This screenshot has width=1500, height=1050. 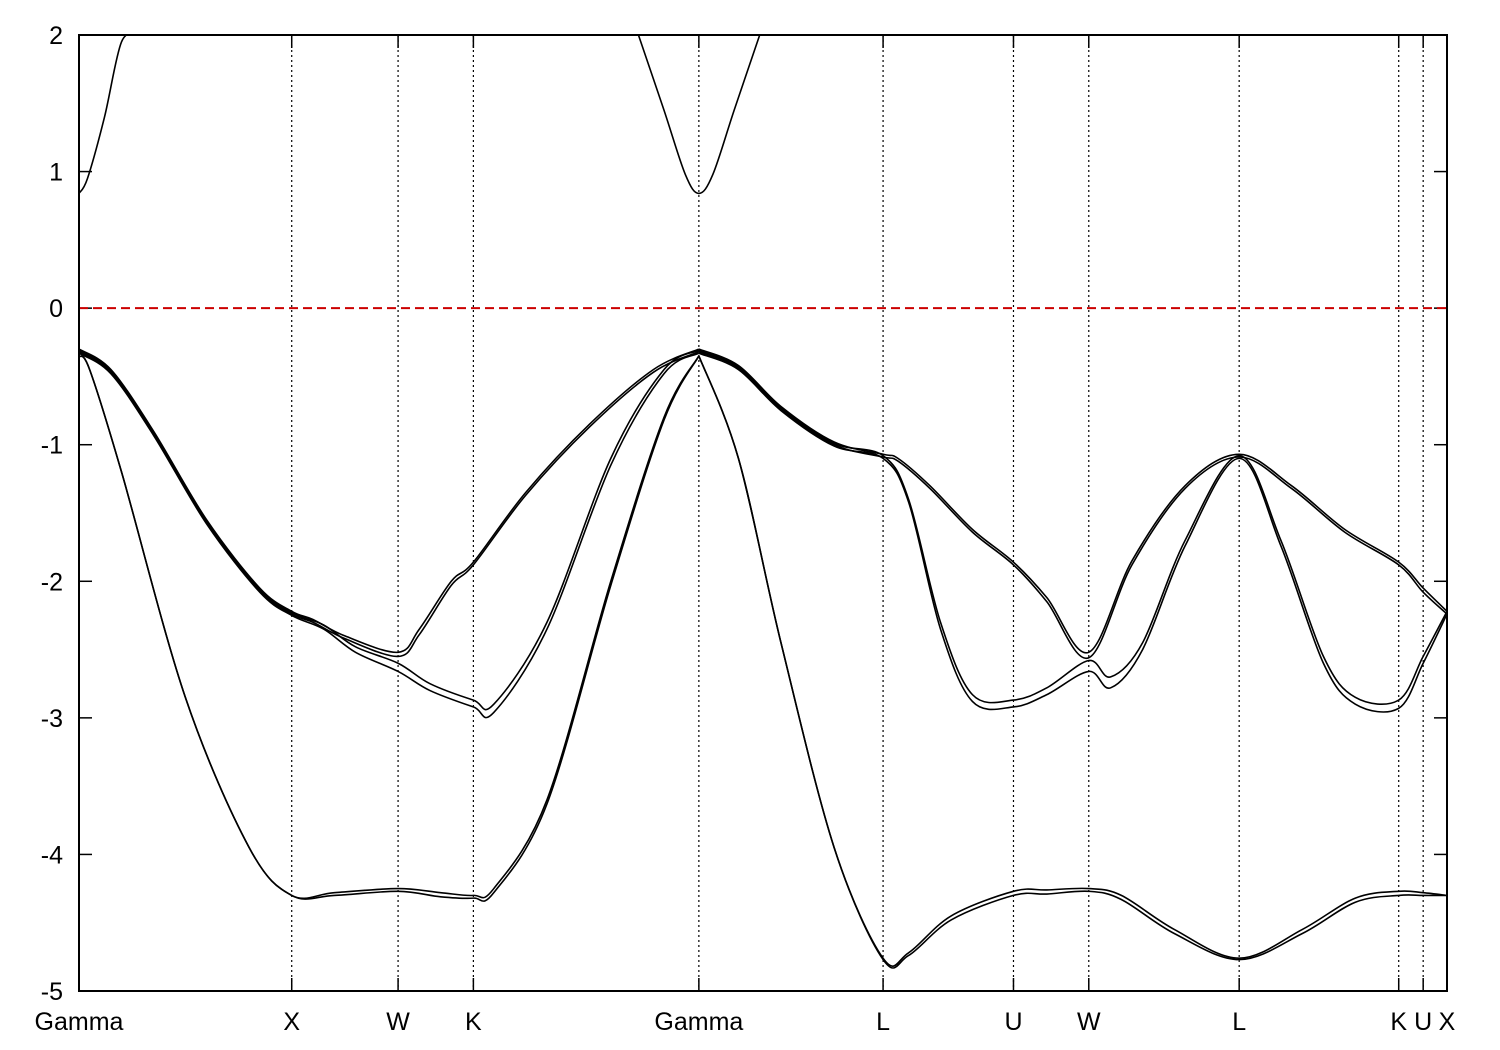 I want to click on y-tick-label: -2, so click(x=52, y=582).